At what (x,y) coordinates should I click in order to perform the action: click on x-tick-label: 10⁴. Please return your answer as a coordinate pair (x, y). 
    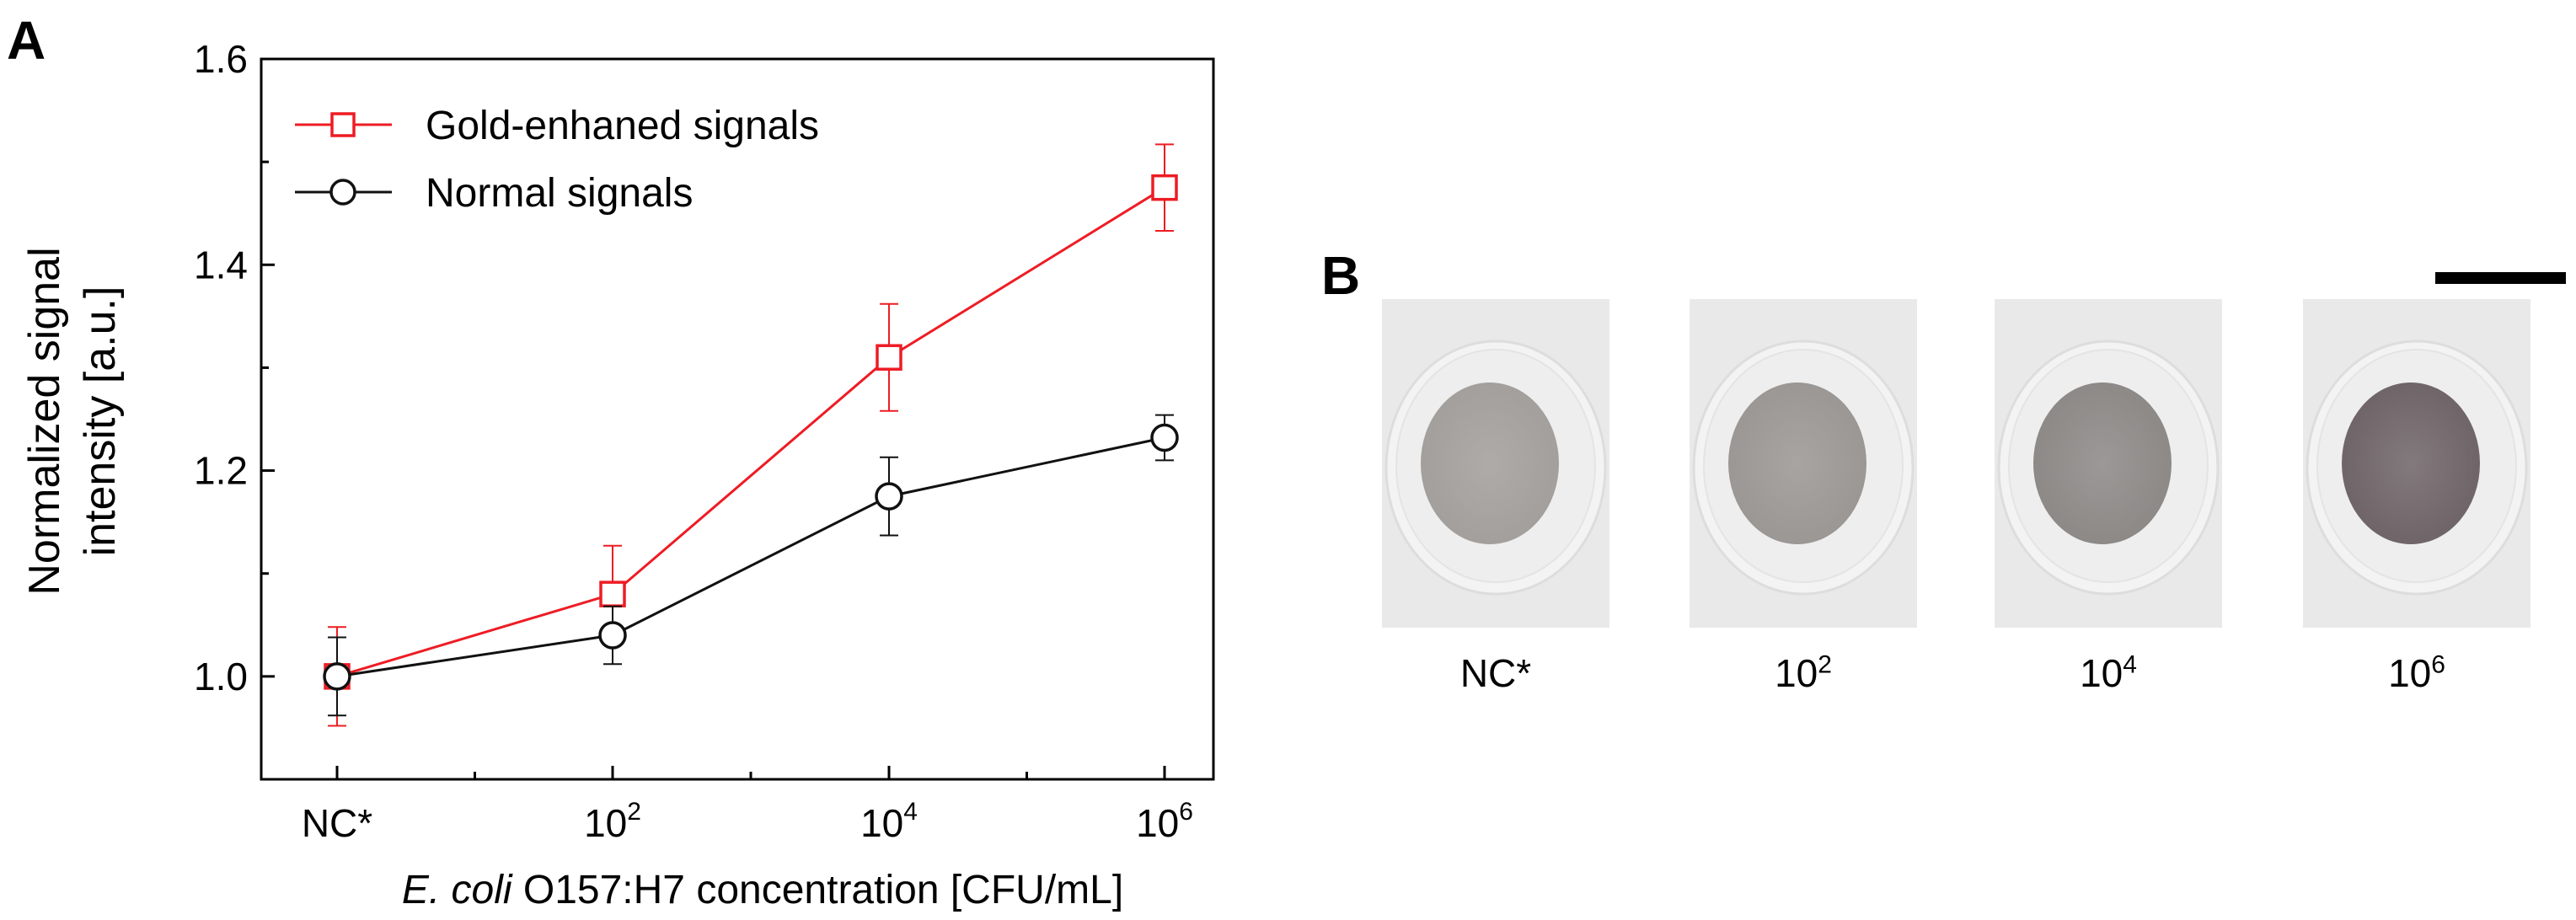
    Looking at the image, I should click on (889, 822).